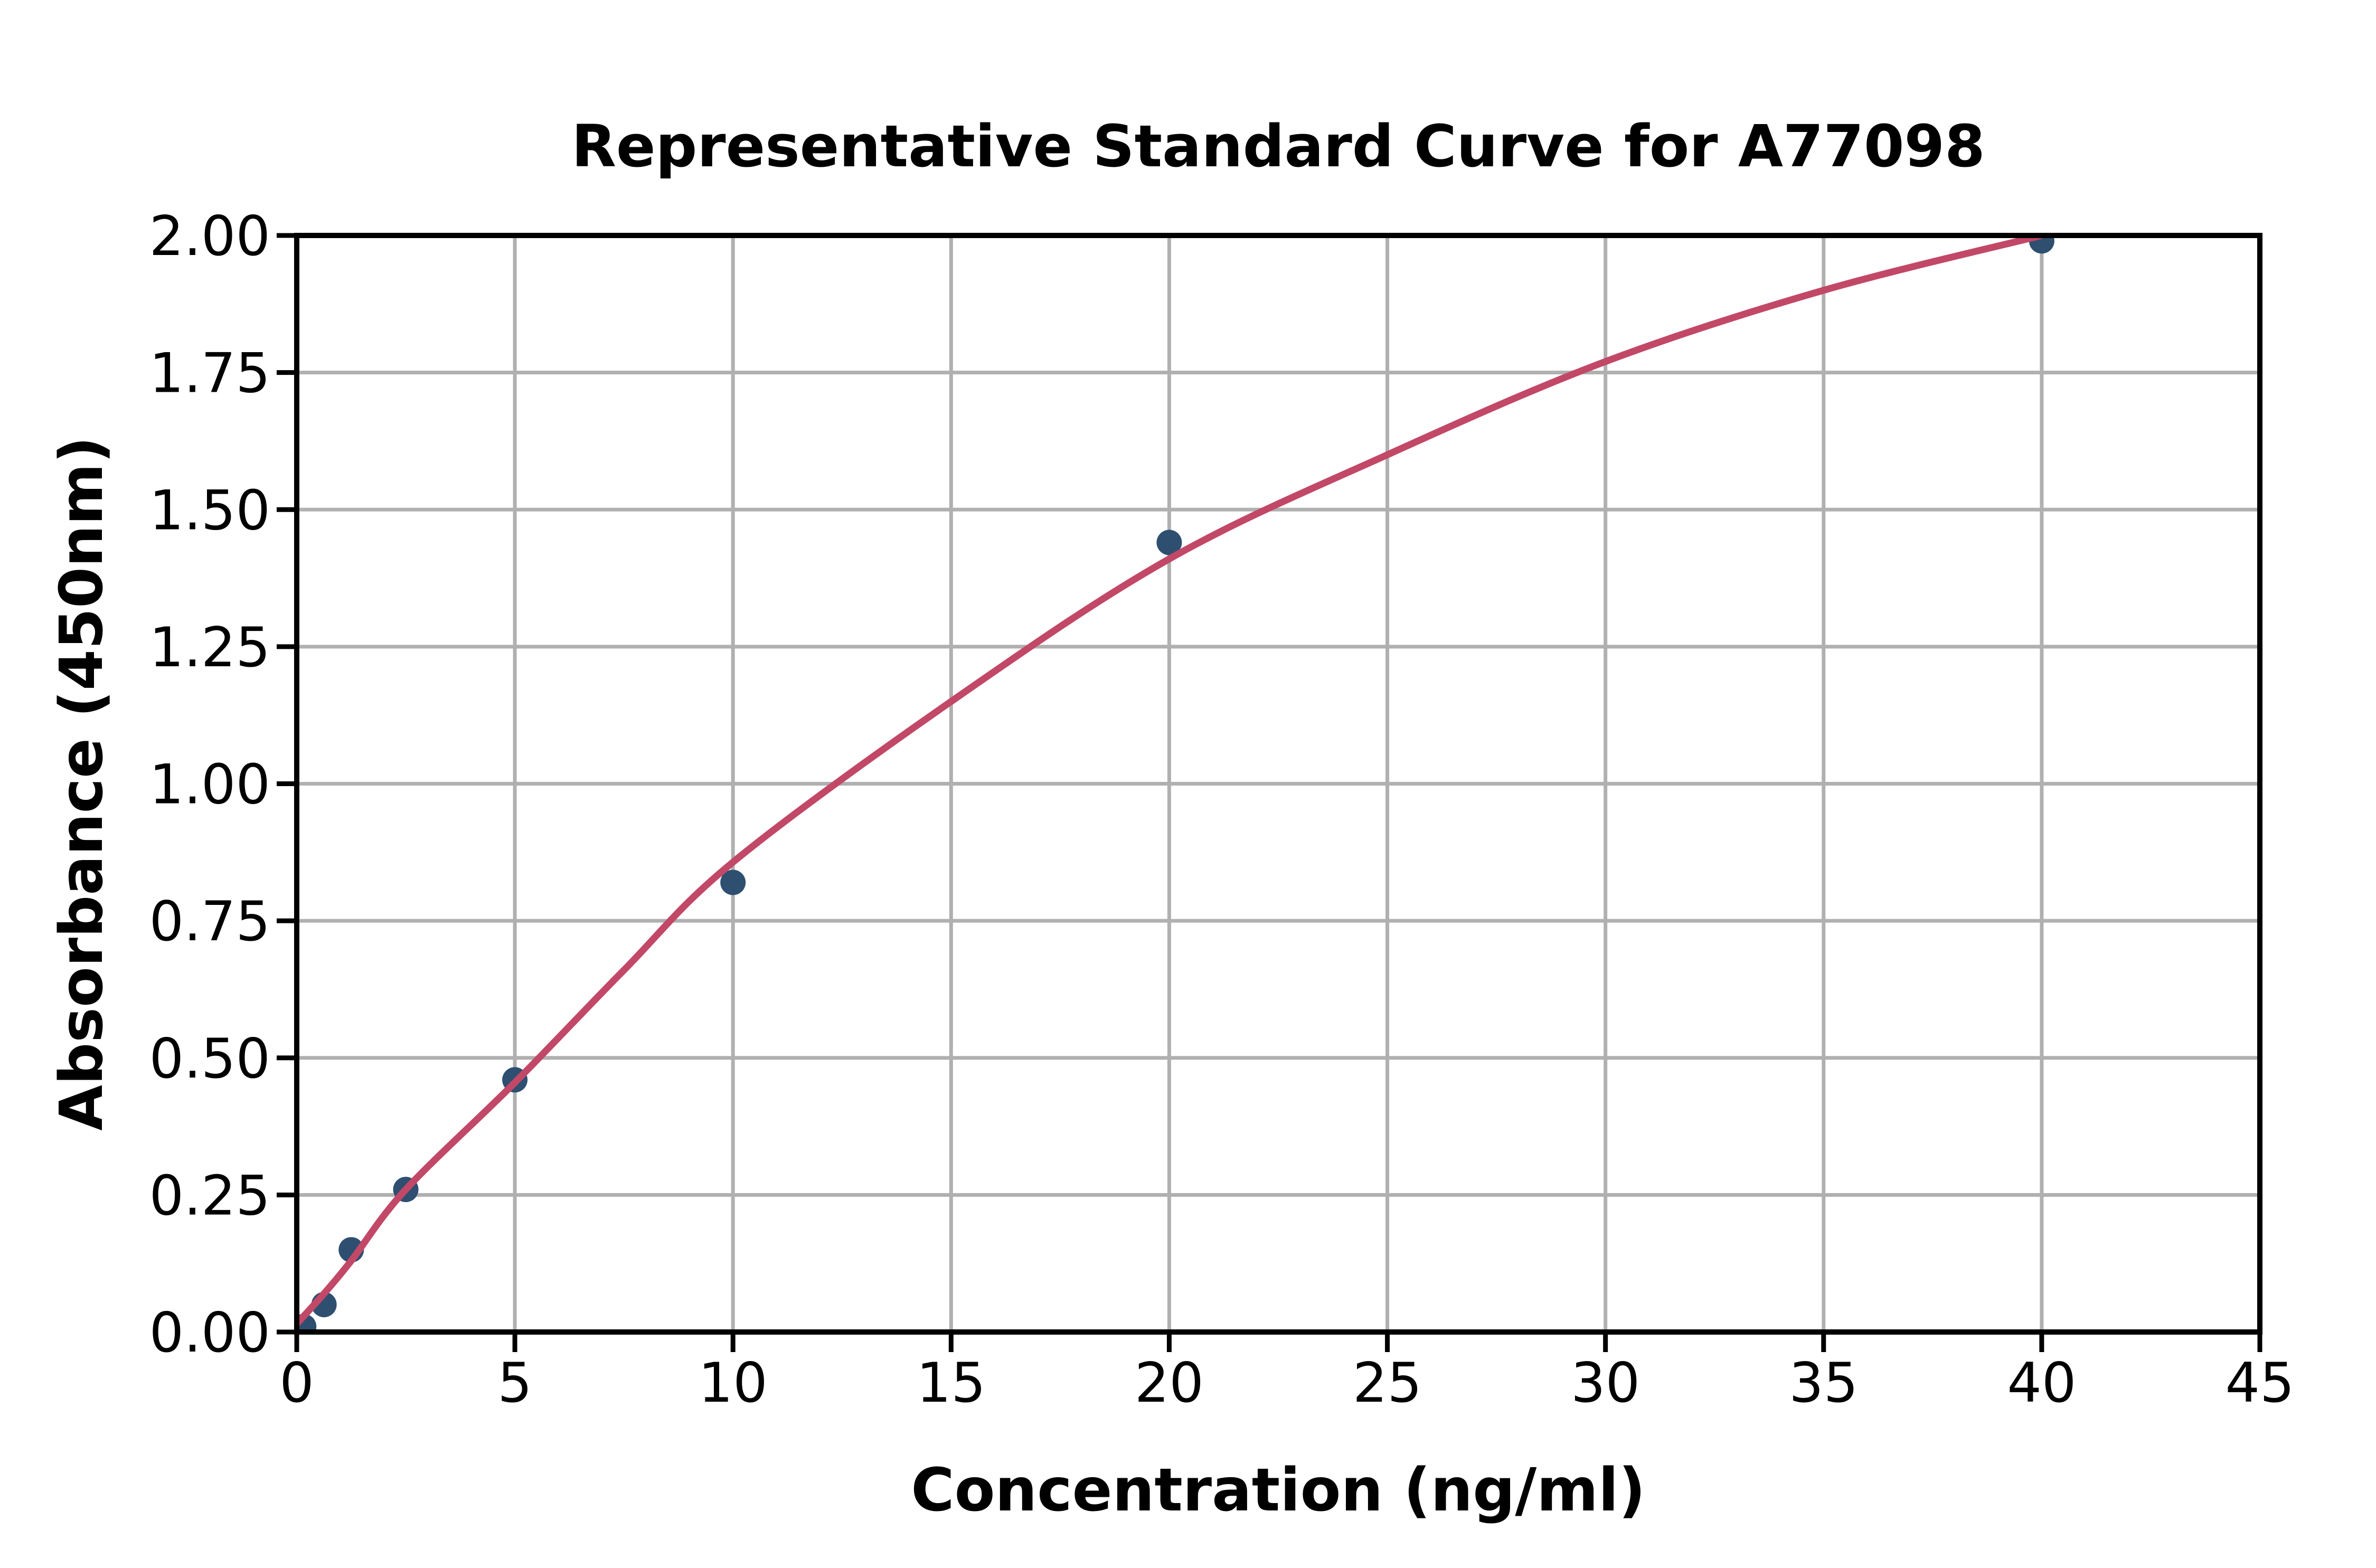 Image resolution: width=2376 pixels, height=1568 pixels. I want to click on x-tick-label: 30, so click(1605, 1384).